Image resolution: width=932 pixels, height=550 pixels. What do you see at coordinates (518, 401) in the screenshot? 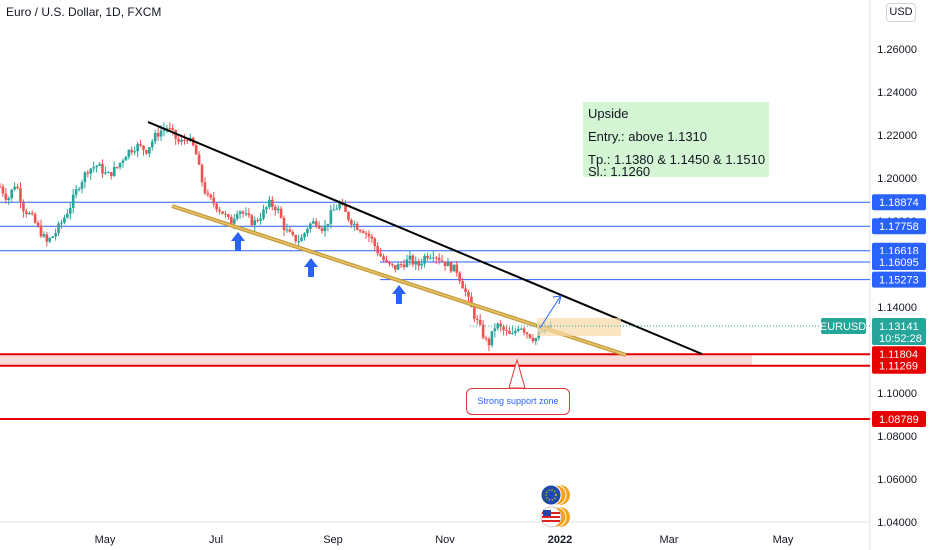
I see `support-callout: Strong support zone` at bounding box center [518, 401].